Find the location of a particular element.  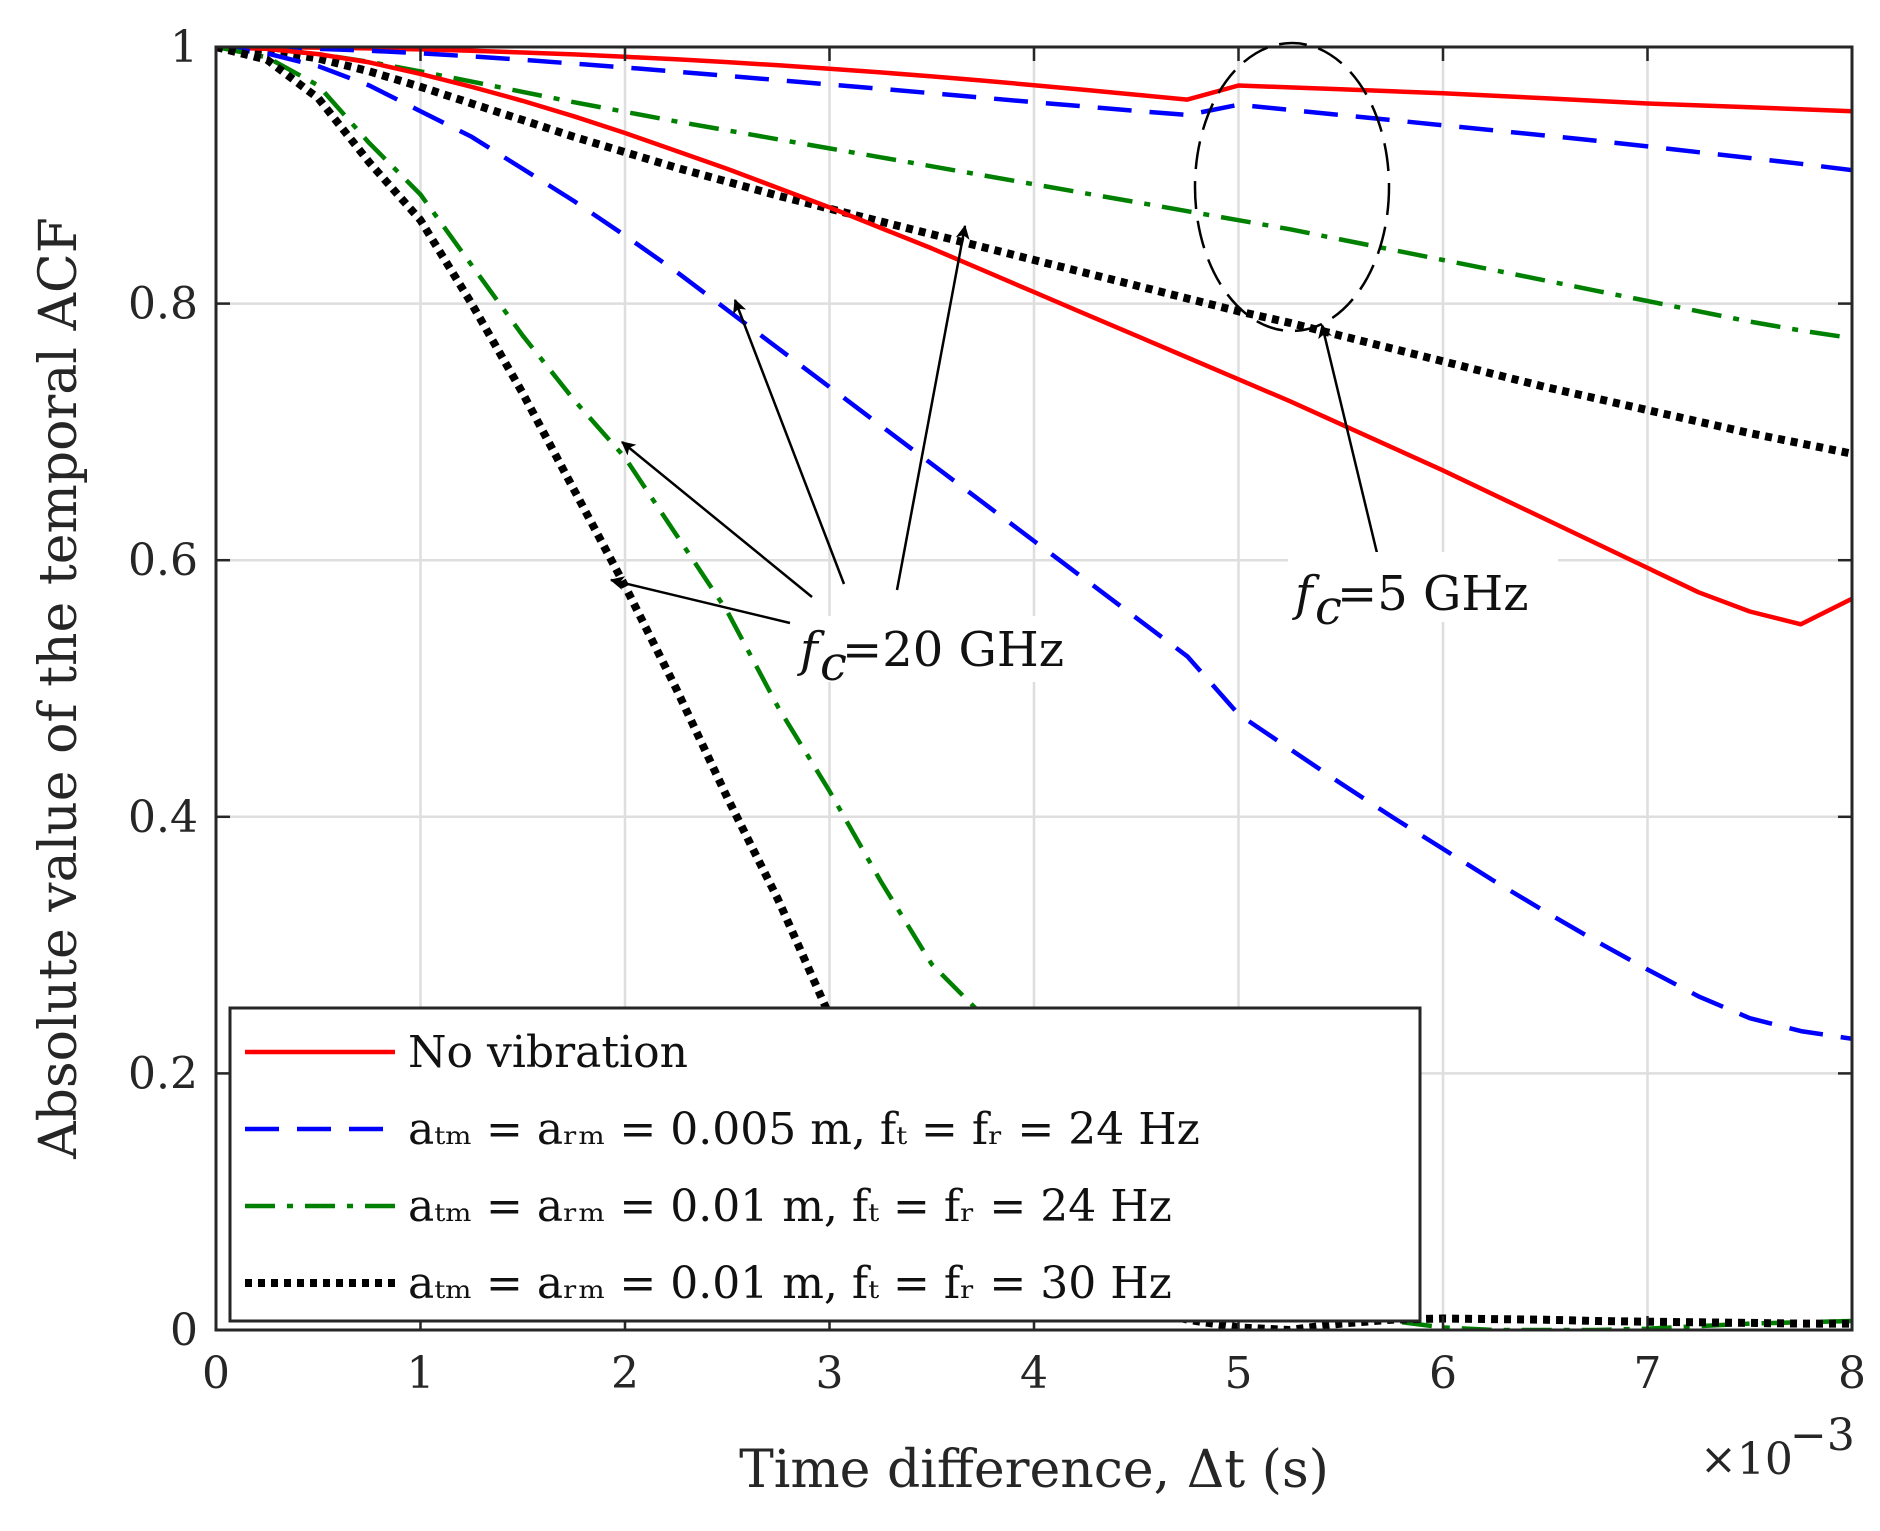

y-tick-label: 1 is located at coordinates (184, 47).